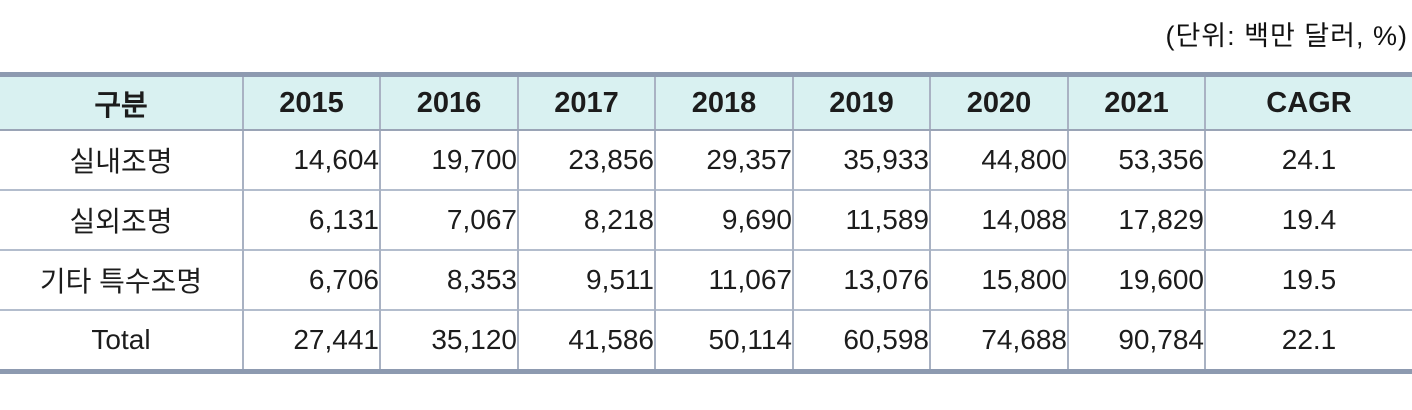 This screenshot has height=410, width=1412. Describe the element at coordinates (861, 102) in the screenshot. I see `header-2019: 2019` at that location.